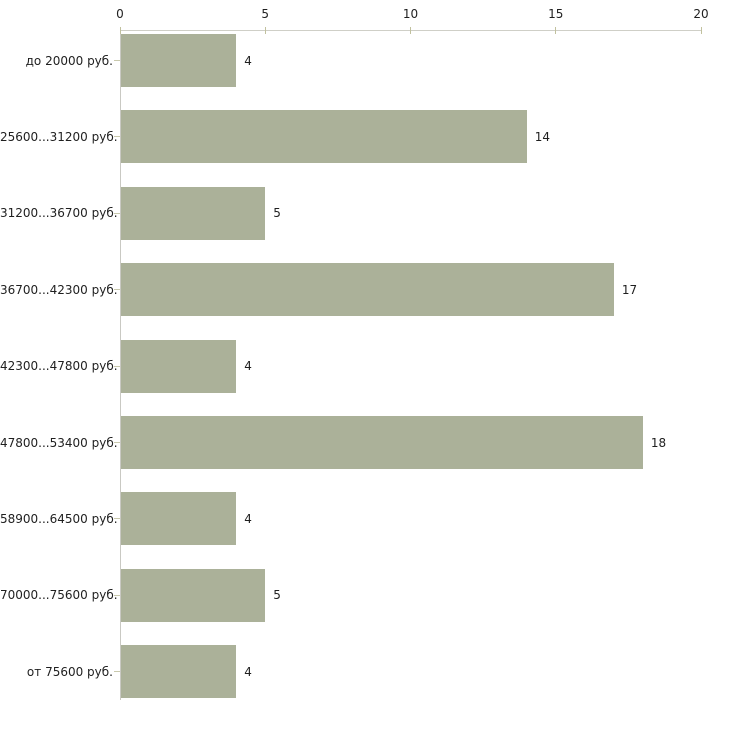 This screenshot has height=730, width=730. I want to click on x-tick-label: 20, so click(701, 14).